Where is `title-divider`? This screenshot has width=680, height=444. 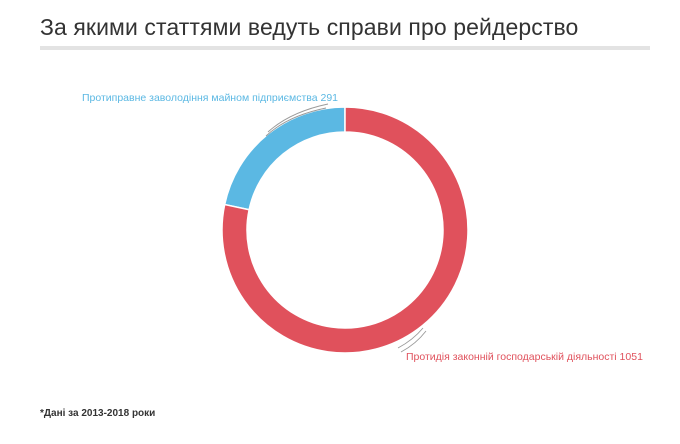 title-divider is located at coordinates (345, 48).